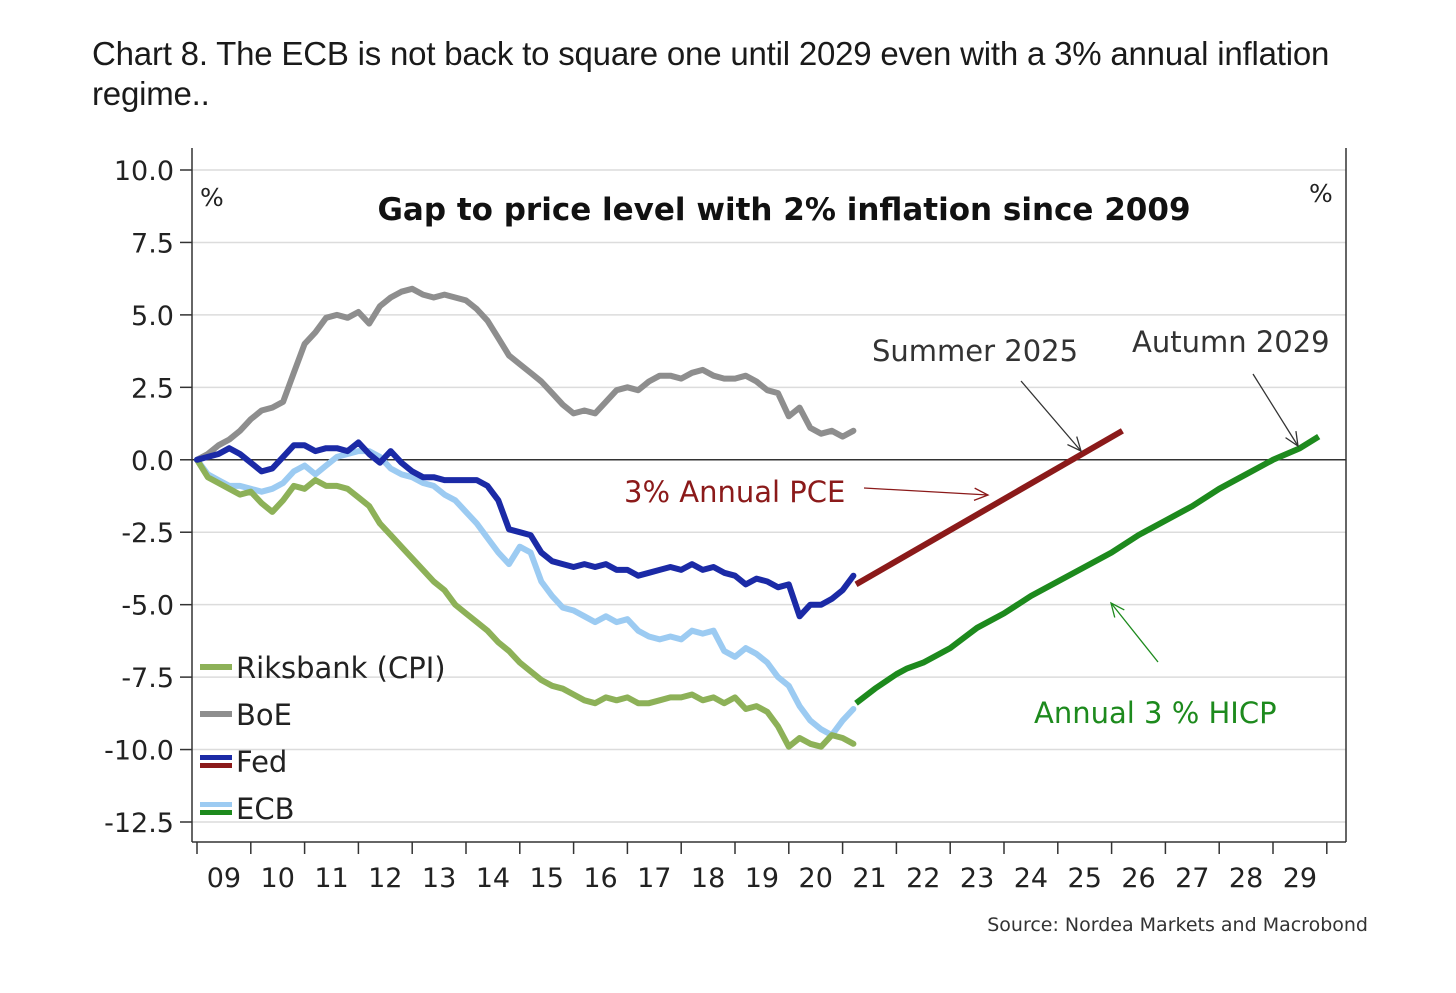 This screenshot has width=1456, height=993. Describe the element at coordinates (1155, 713) in the screenshot. I see `annotation-annual-3pct-hicp: Annual 3 % HICP` at that location.